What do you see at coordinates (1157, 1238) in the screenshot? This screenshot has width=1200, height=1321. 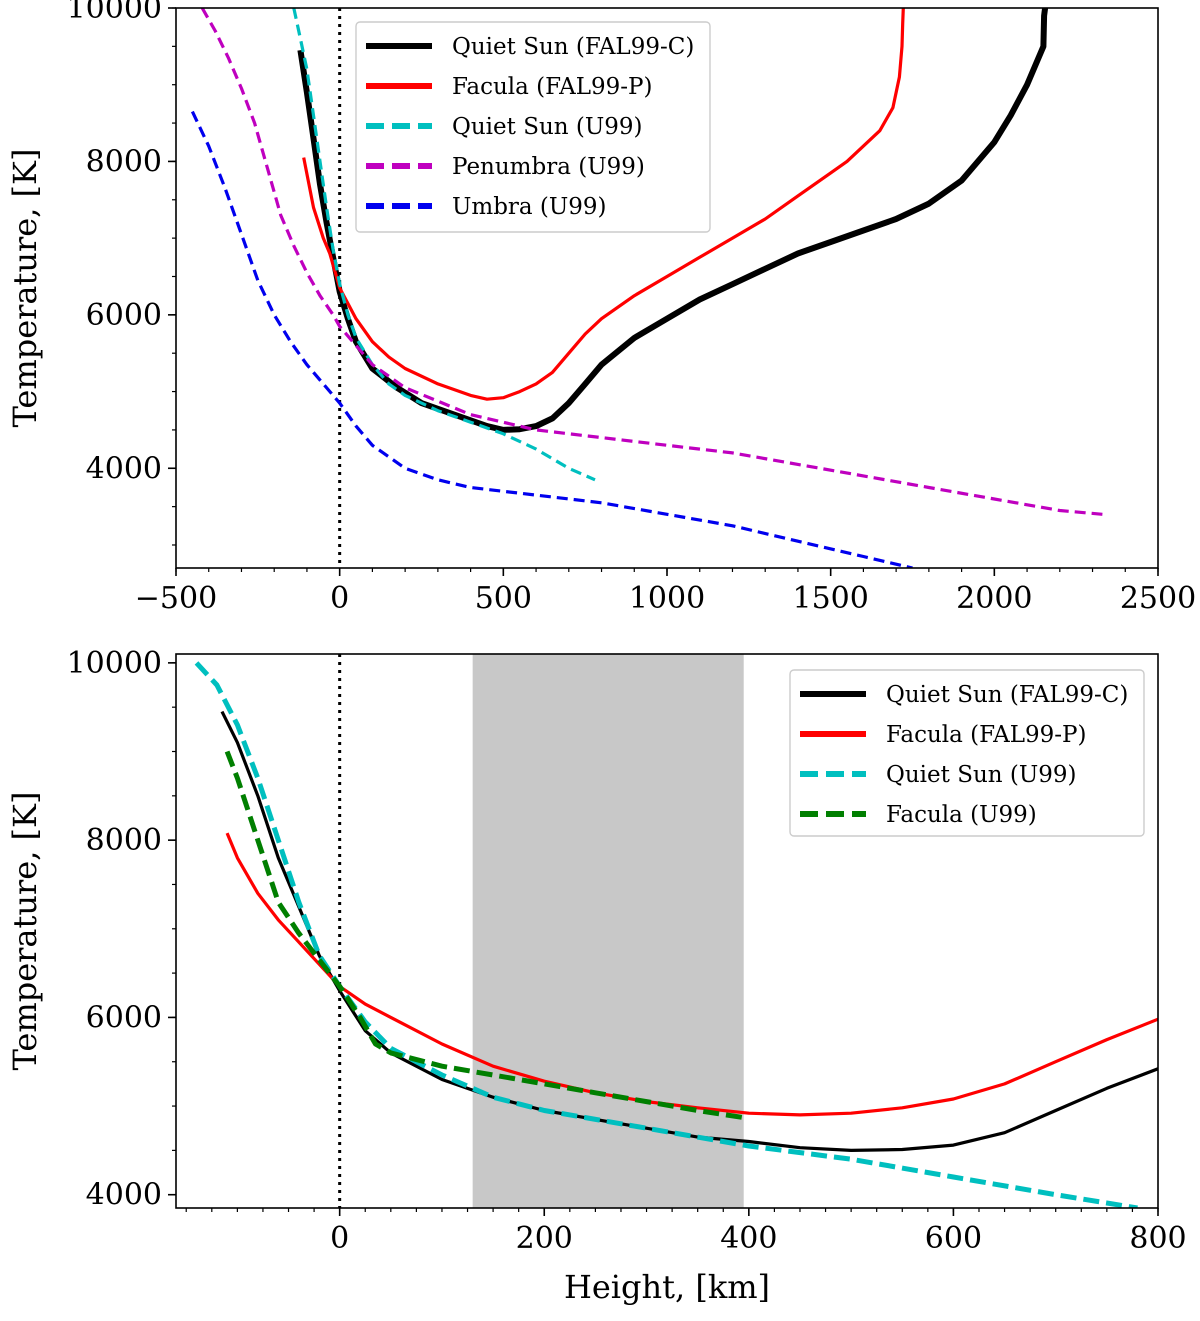 I see `x-tick-label: 800` at bounding box center [1157, 1238].